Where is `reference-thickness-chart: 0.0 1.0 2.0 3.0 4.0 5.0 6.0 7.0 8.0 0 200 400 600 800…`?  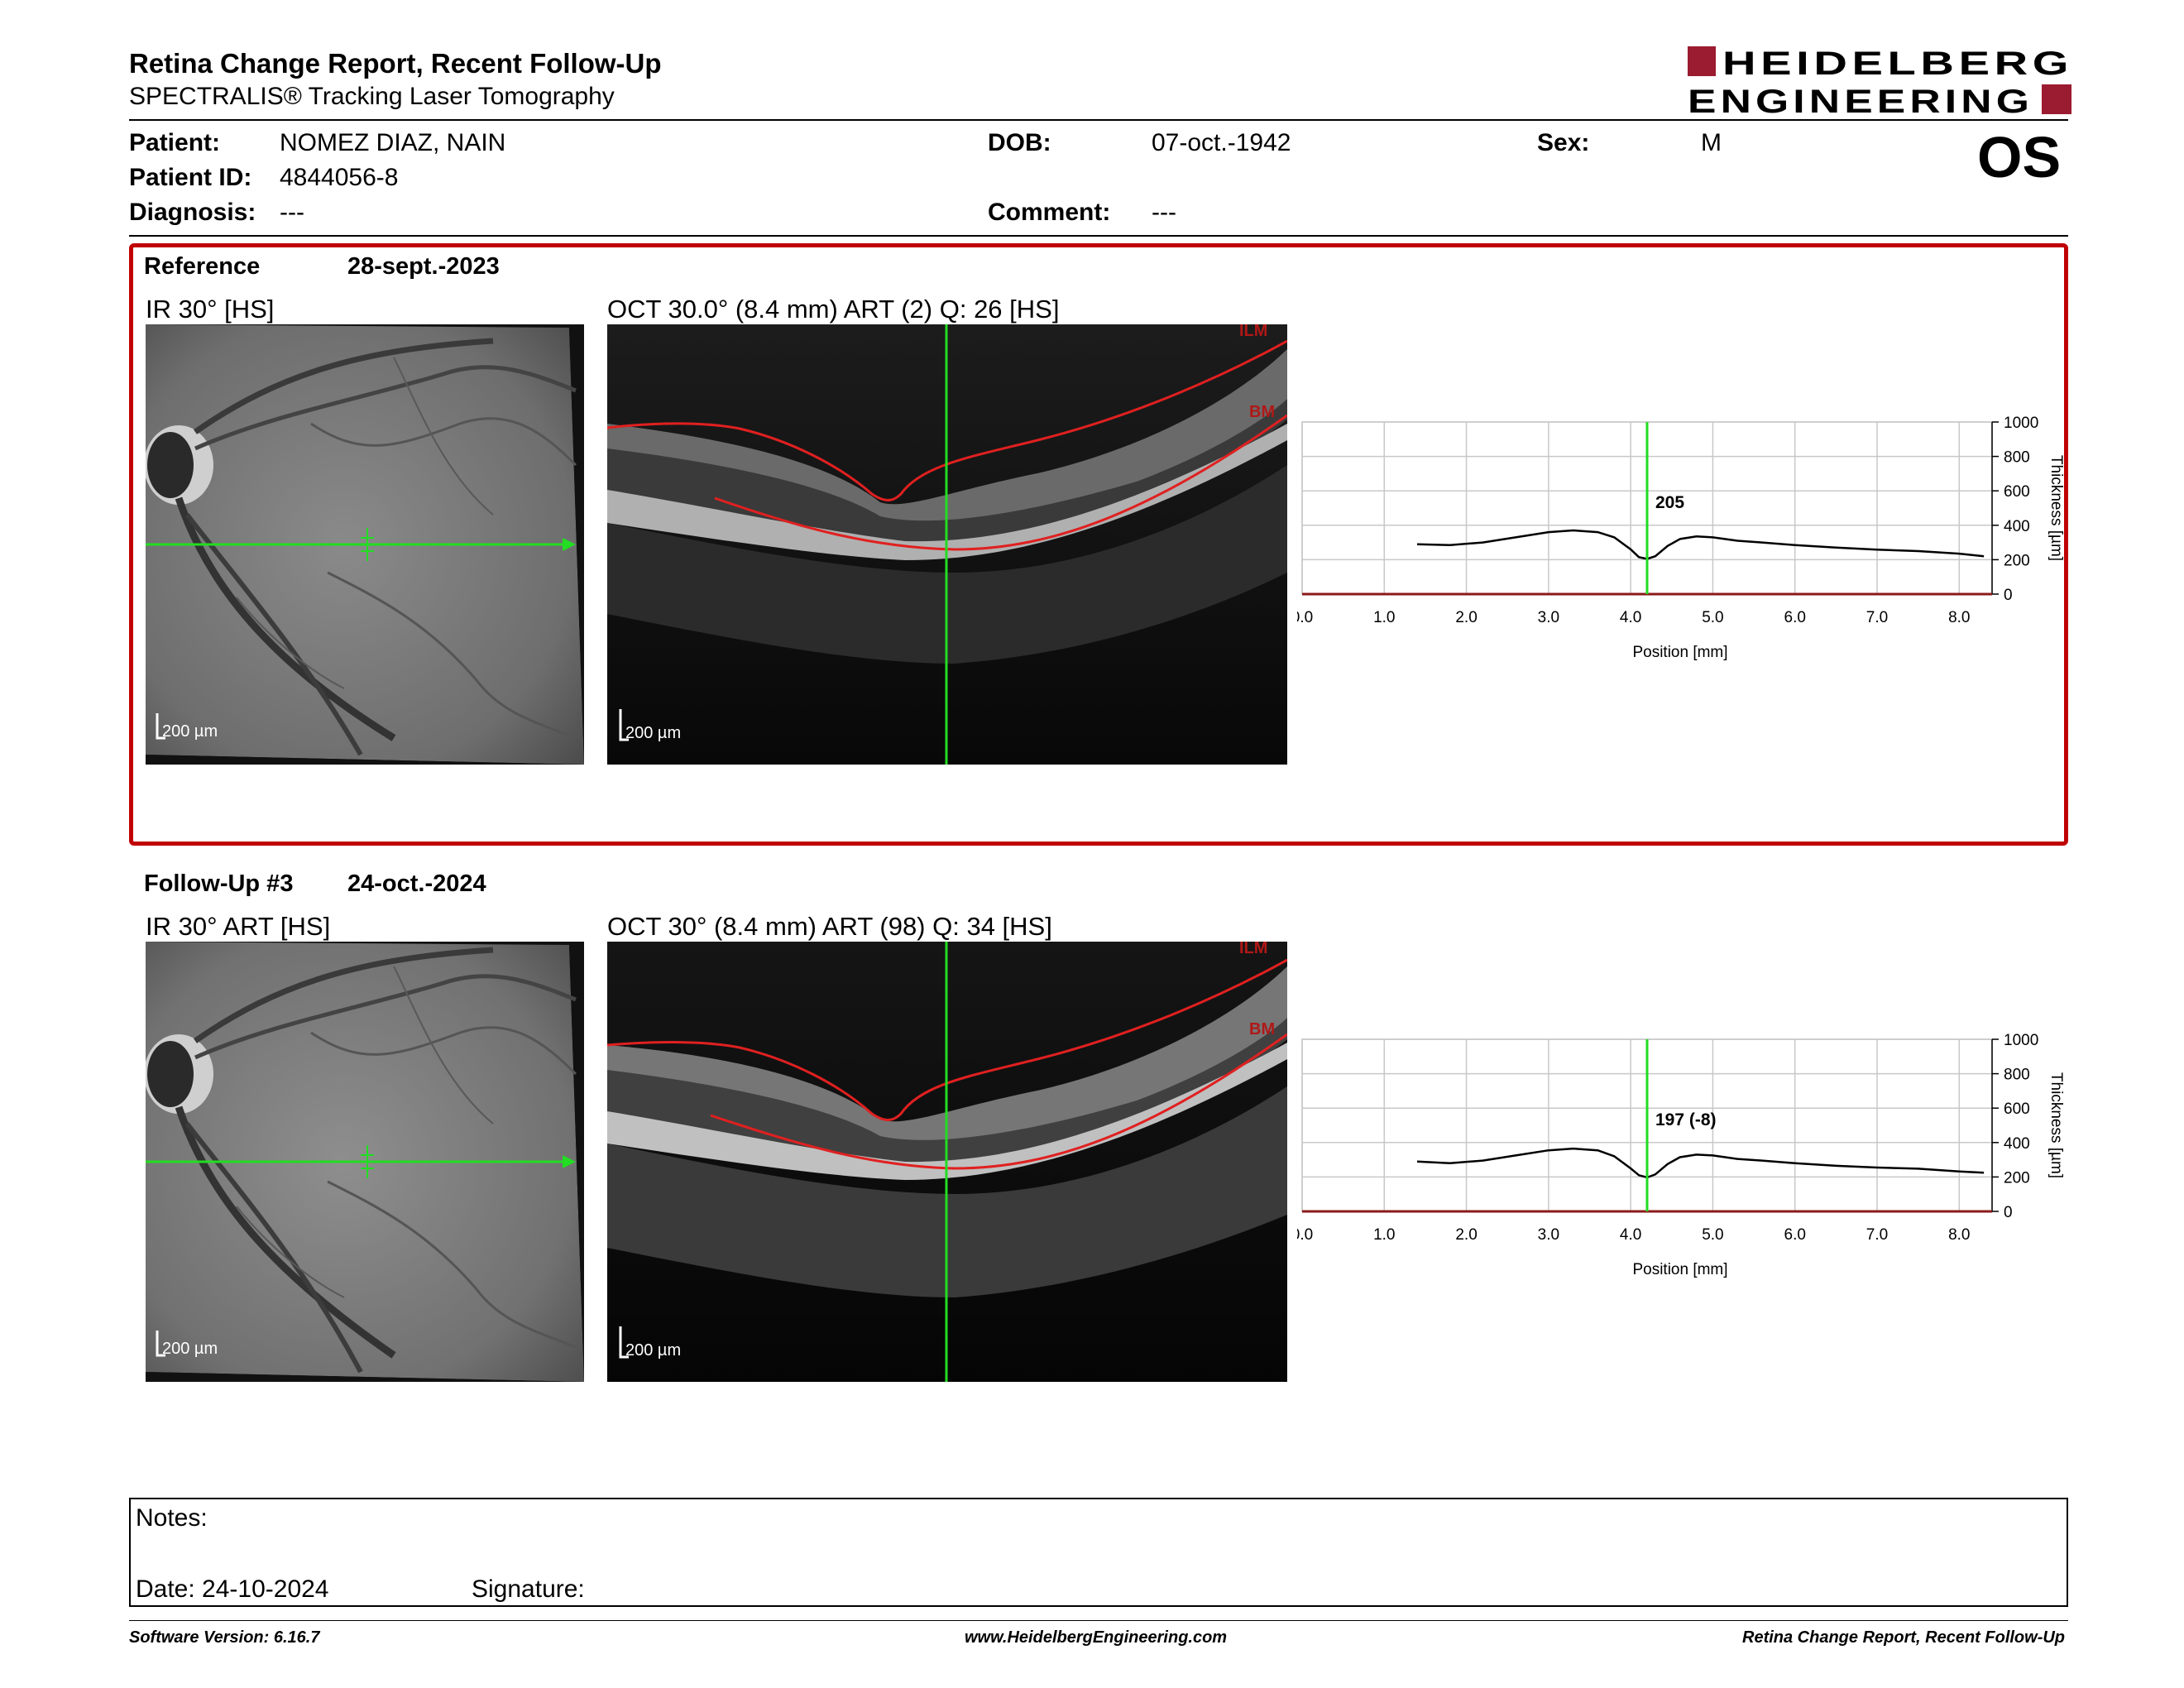
reference-thickness-chart: 0.0 1.0 2.0 3.0 4.0 5.0 6.0 7.0 8.0 0 200 400 600 800… is located at coordinates (1702, 546).